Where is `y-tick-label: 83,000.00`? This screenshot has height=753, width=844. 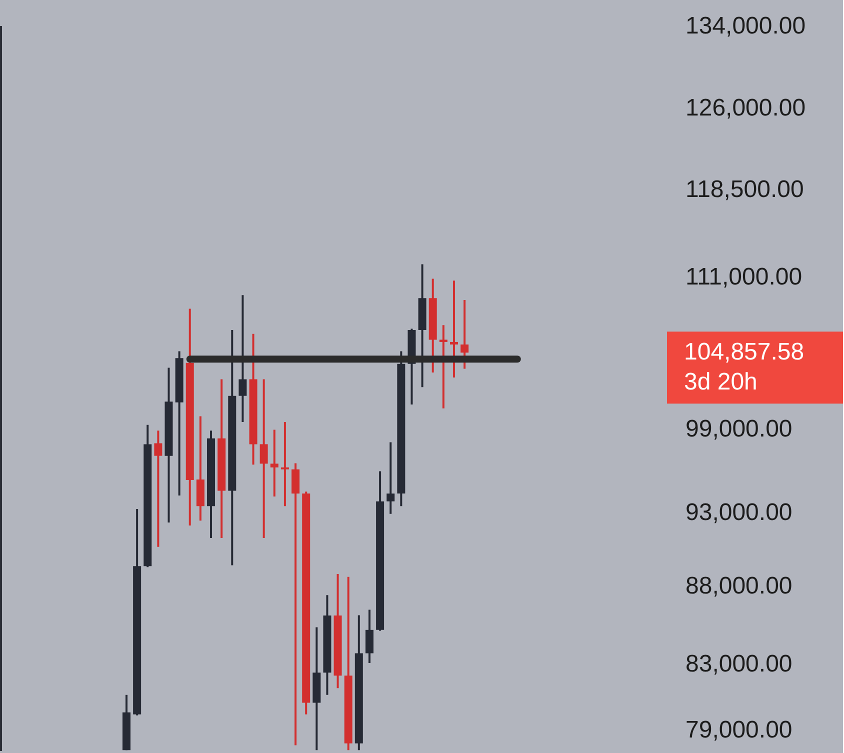
y-tick-label: 83,000.00 is located at coordinates (739, 664).